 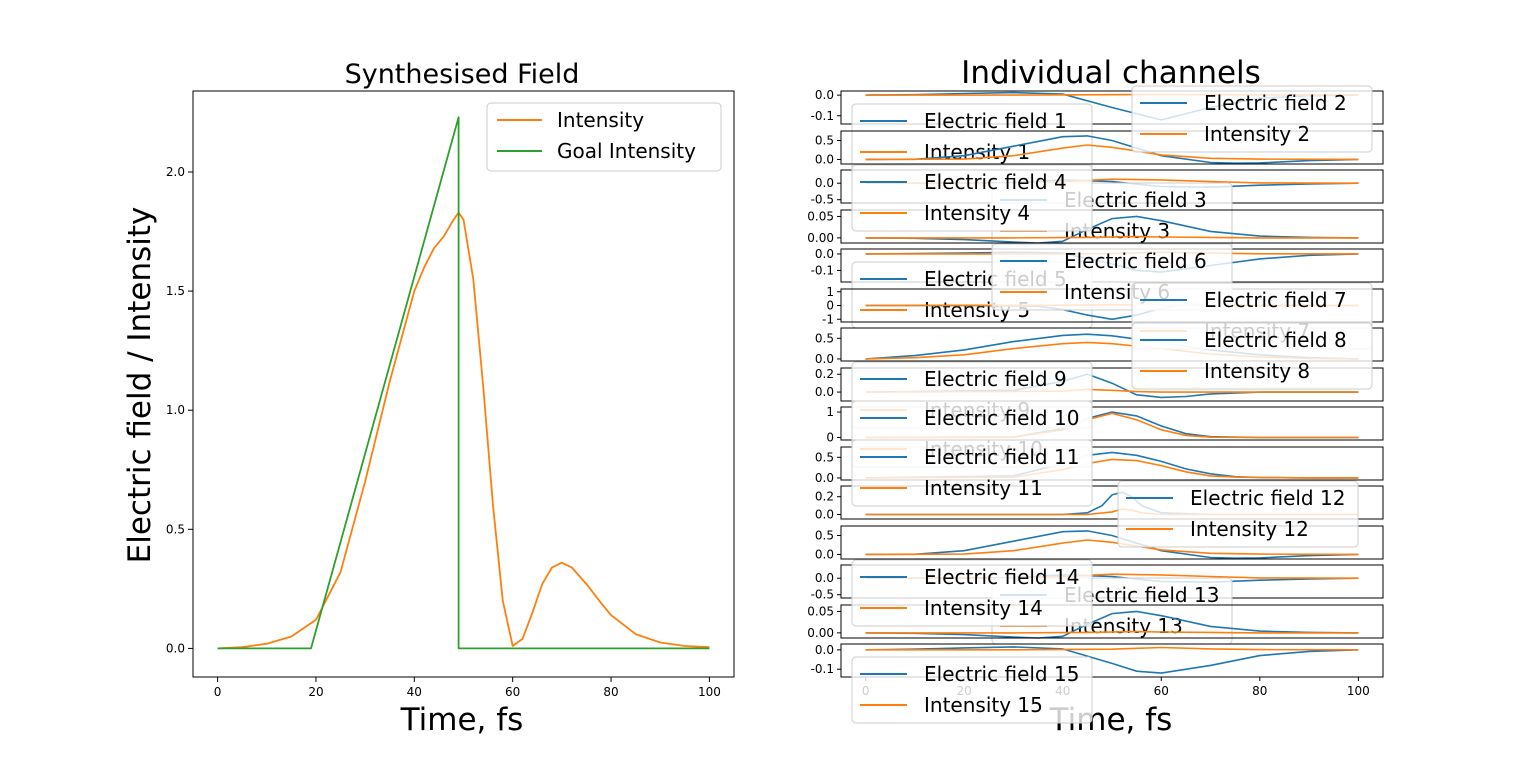 What do you see at coordinates (995, 182) in the screenshot?
I see `legend-label-efield: Electric field 4` at bounding box center [995, 182].